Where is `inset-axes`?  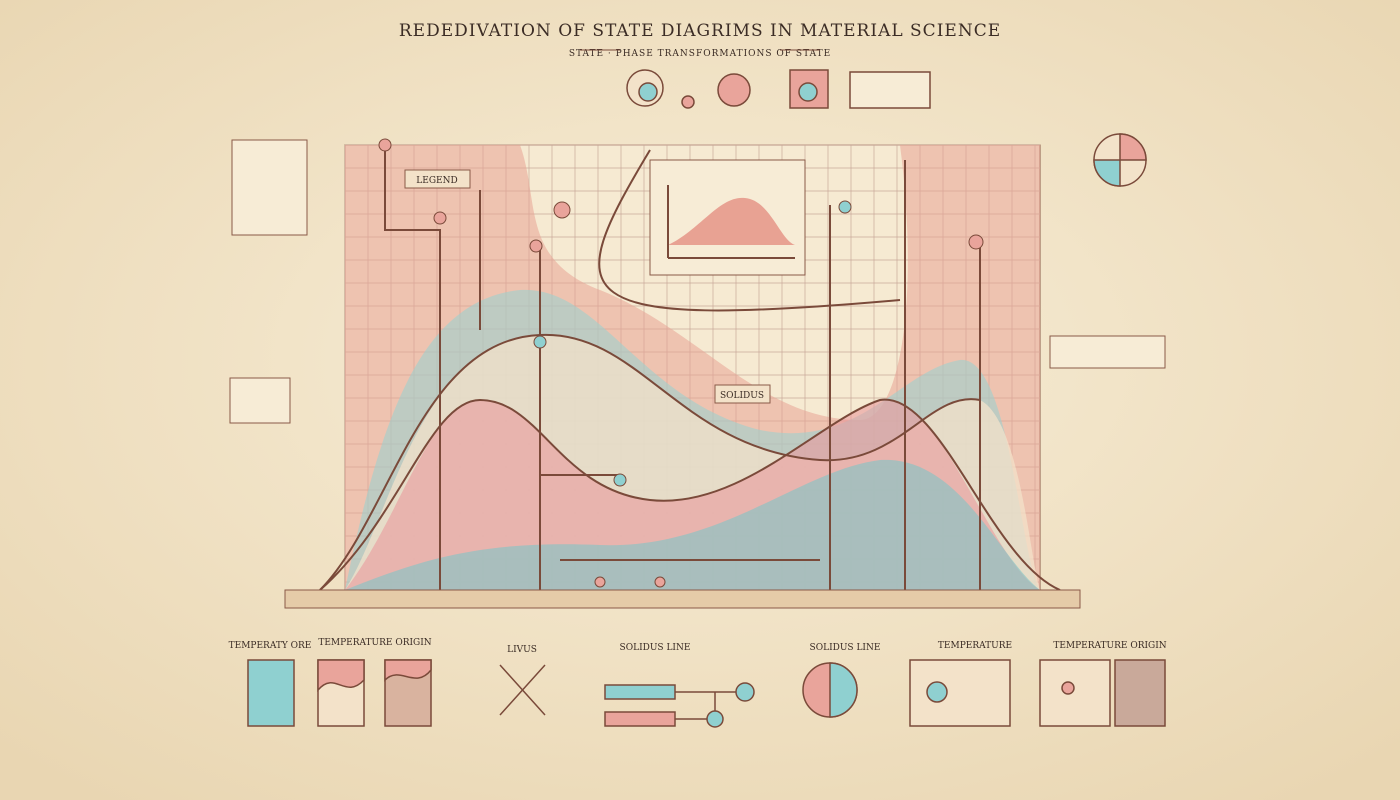 inset-axes is located at coordinates (731, 222).